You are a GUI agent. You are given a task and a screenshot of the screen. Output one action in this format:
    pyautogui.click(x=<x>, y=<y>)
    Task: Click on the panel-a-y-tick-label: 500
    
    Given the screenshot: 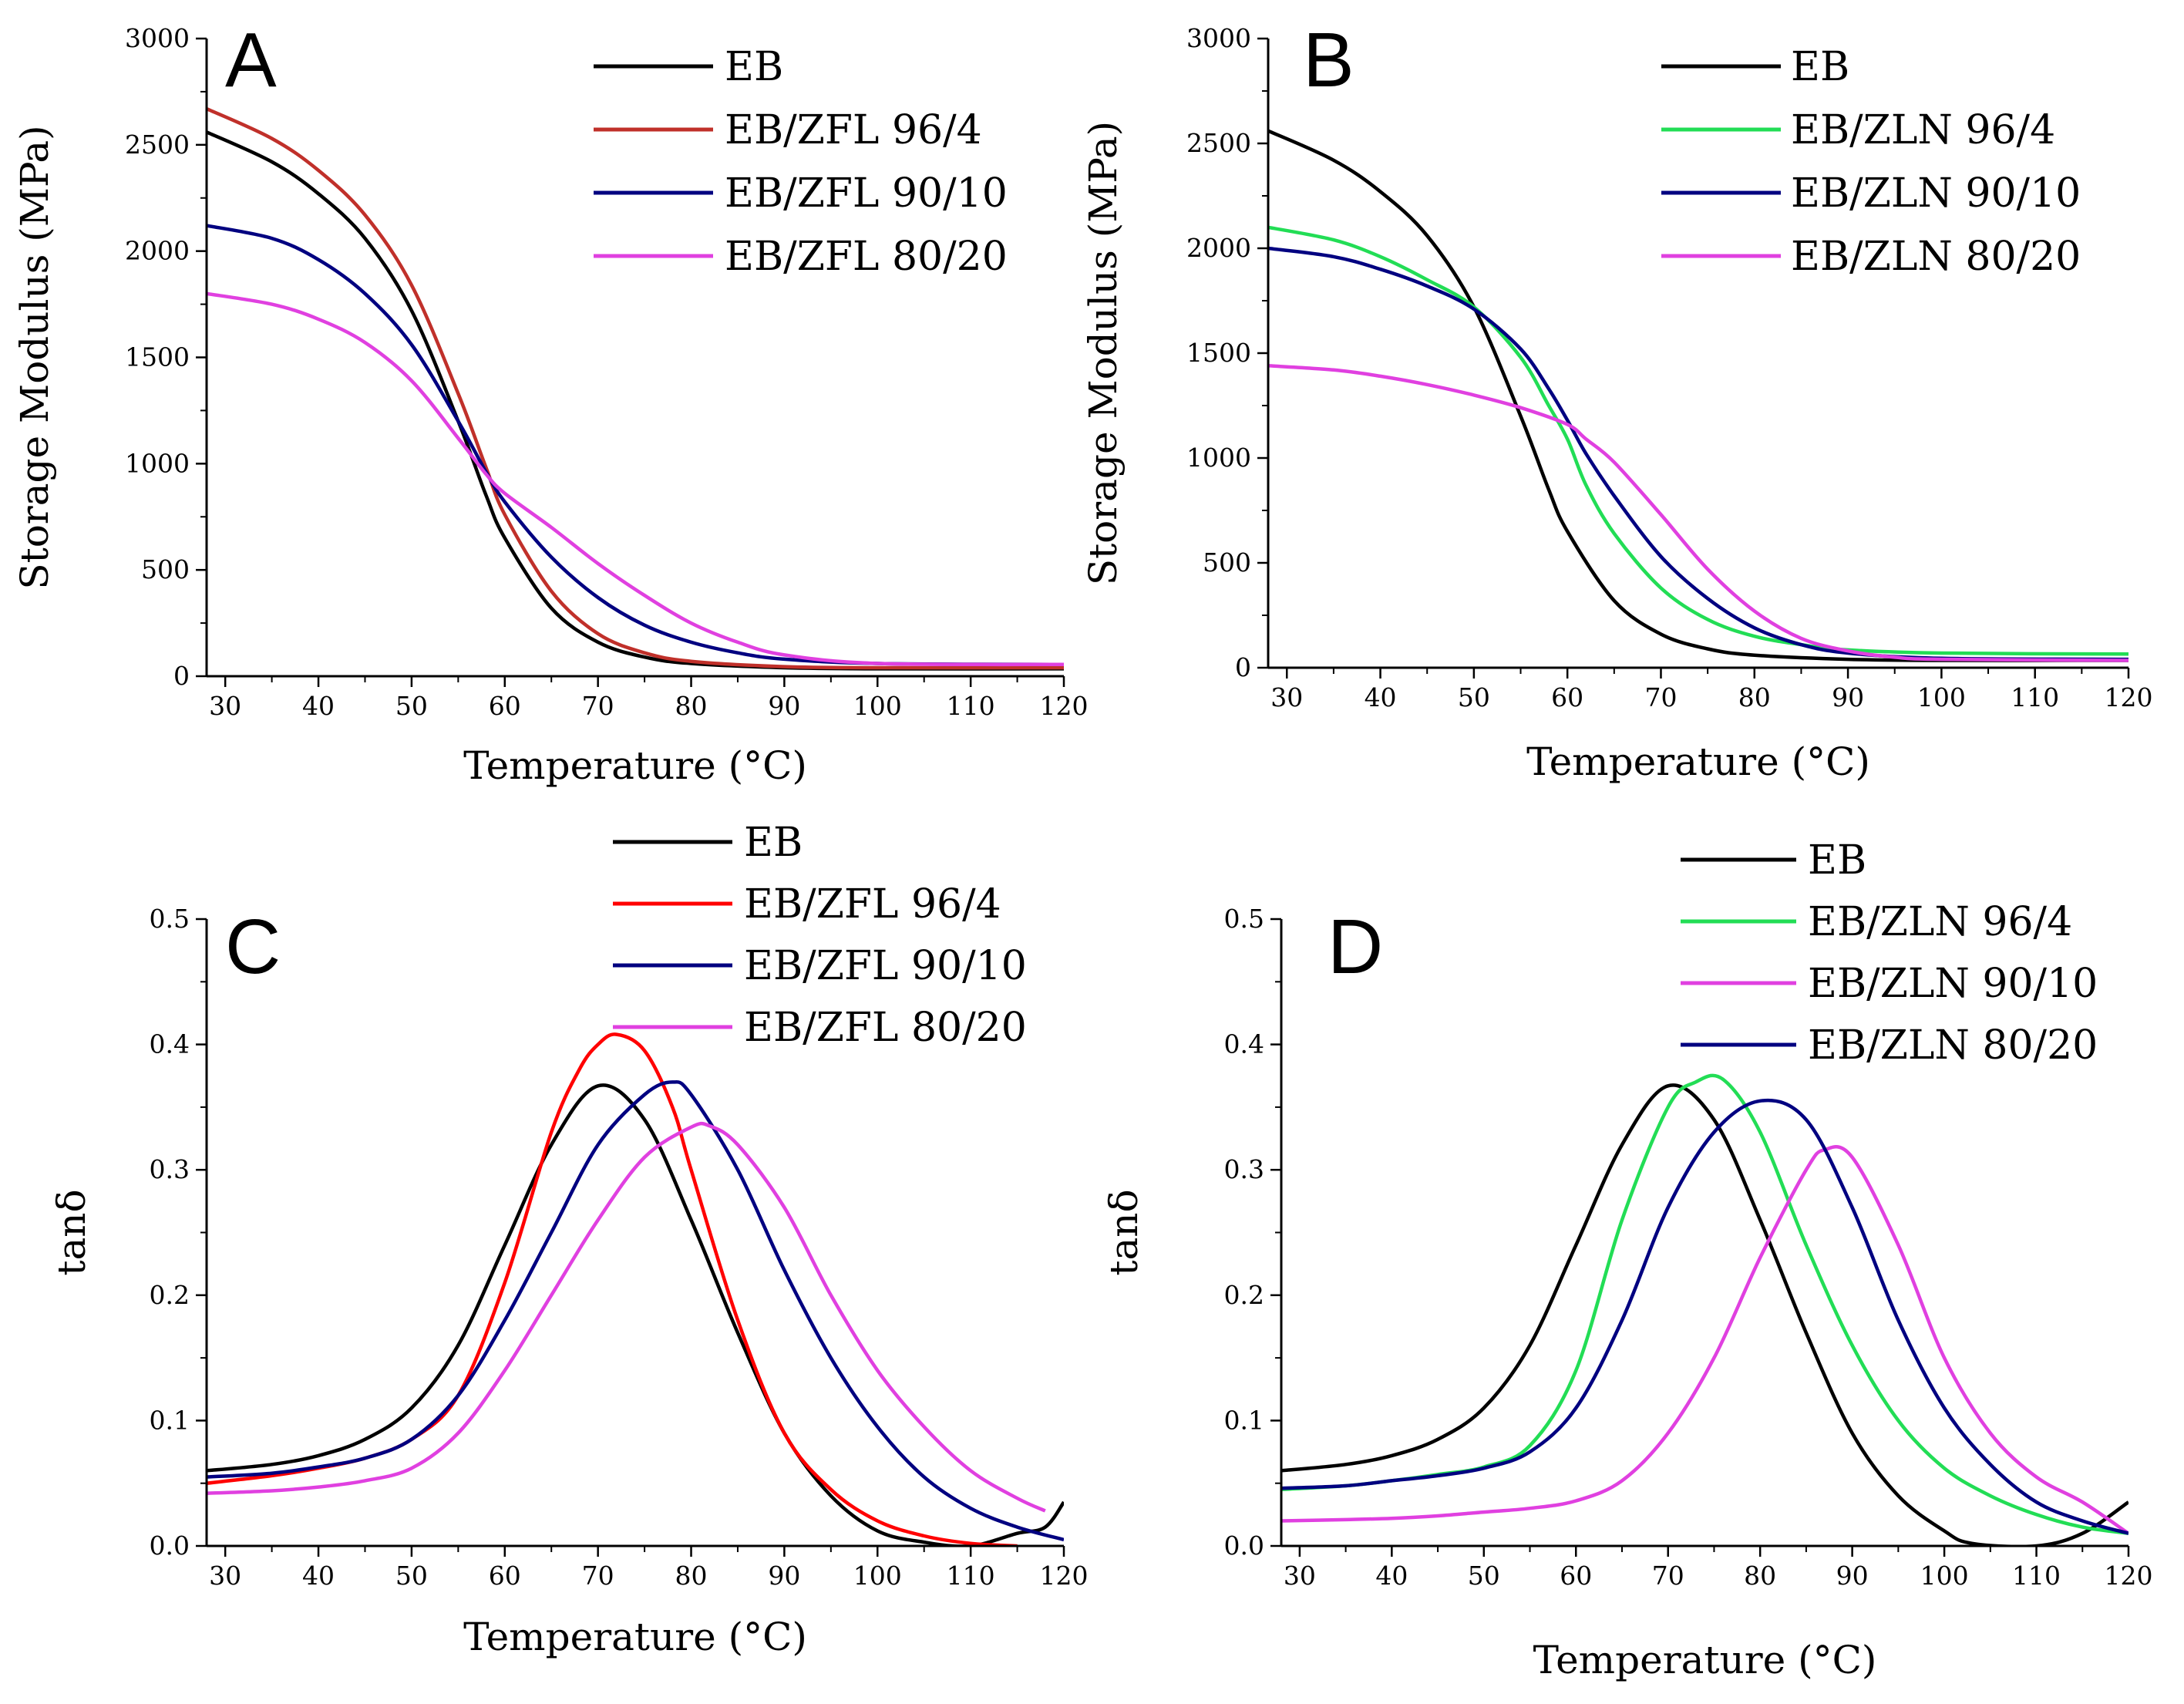 What is the action you would take?
    pyautogui.click(x=165, y=569)
    